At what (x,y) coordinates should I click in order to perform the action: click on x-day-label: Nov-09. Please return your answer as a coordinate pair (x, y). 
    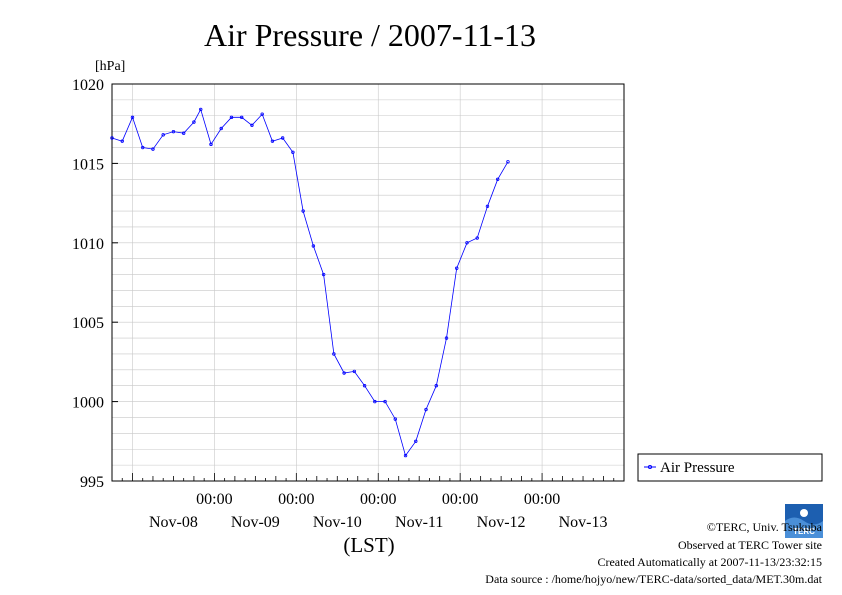
    Looking at the image, I should click on (255, 522).